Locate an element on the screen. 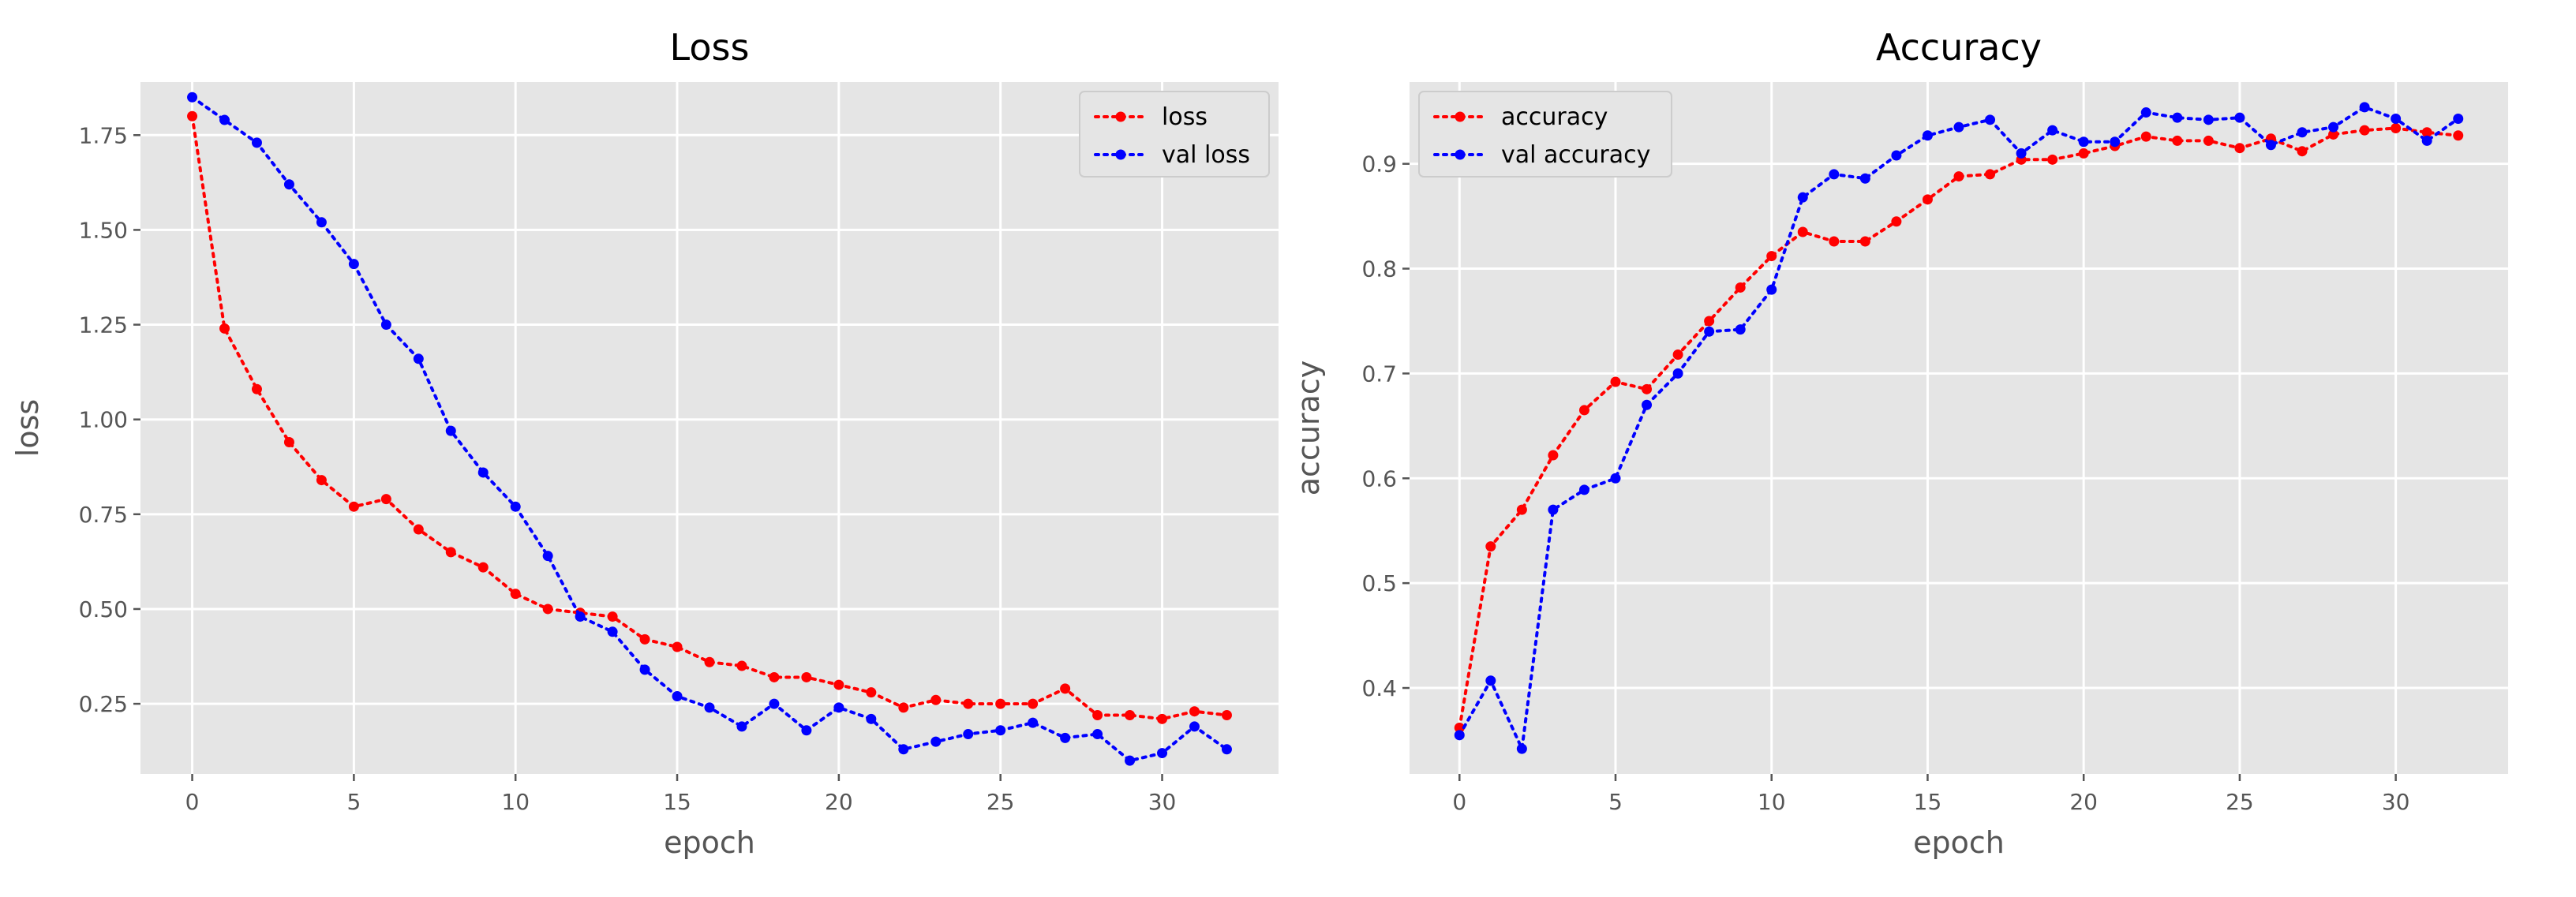  accuracy-y-tick-label: 0.5 is located at coordinates (1379, 583).